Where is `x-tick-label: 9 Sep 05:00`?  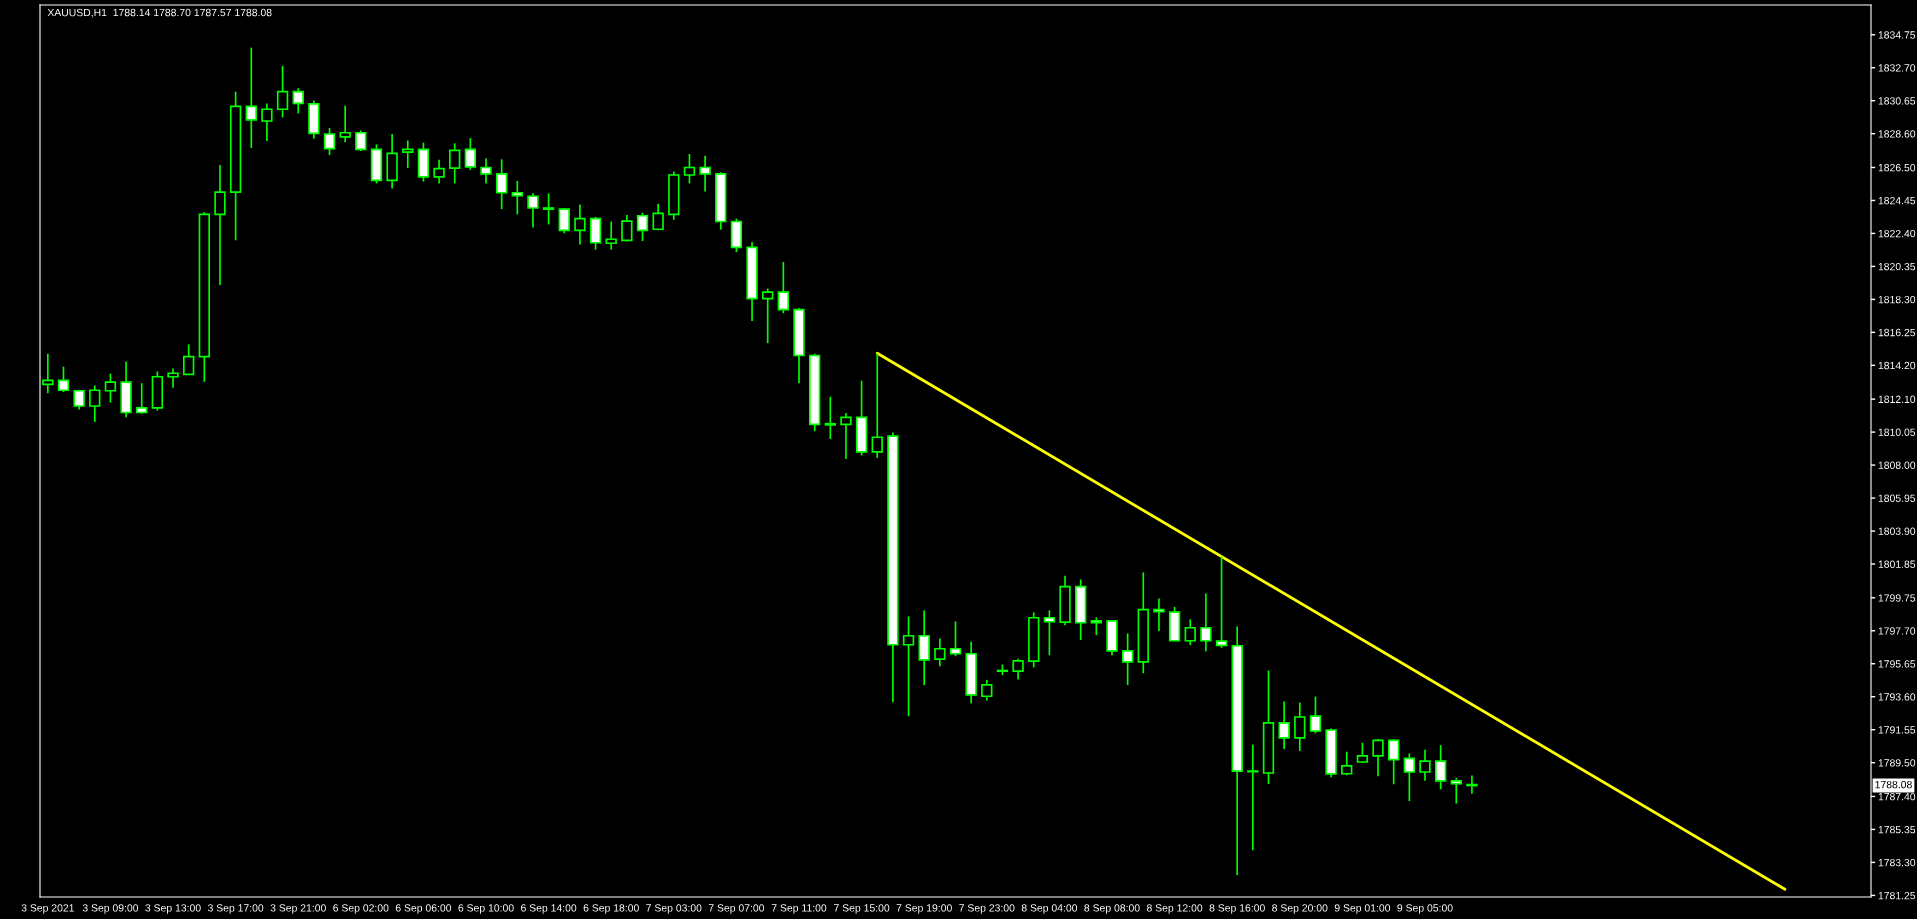
x-tick-label: 9 Sep 05:00 is located at coordinates (1425, 909).